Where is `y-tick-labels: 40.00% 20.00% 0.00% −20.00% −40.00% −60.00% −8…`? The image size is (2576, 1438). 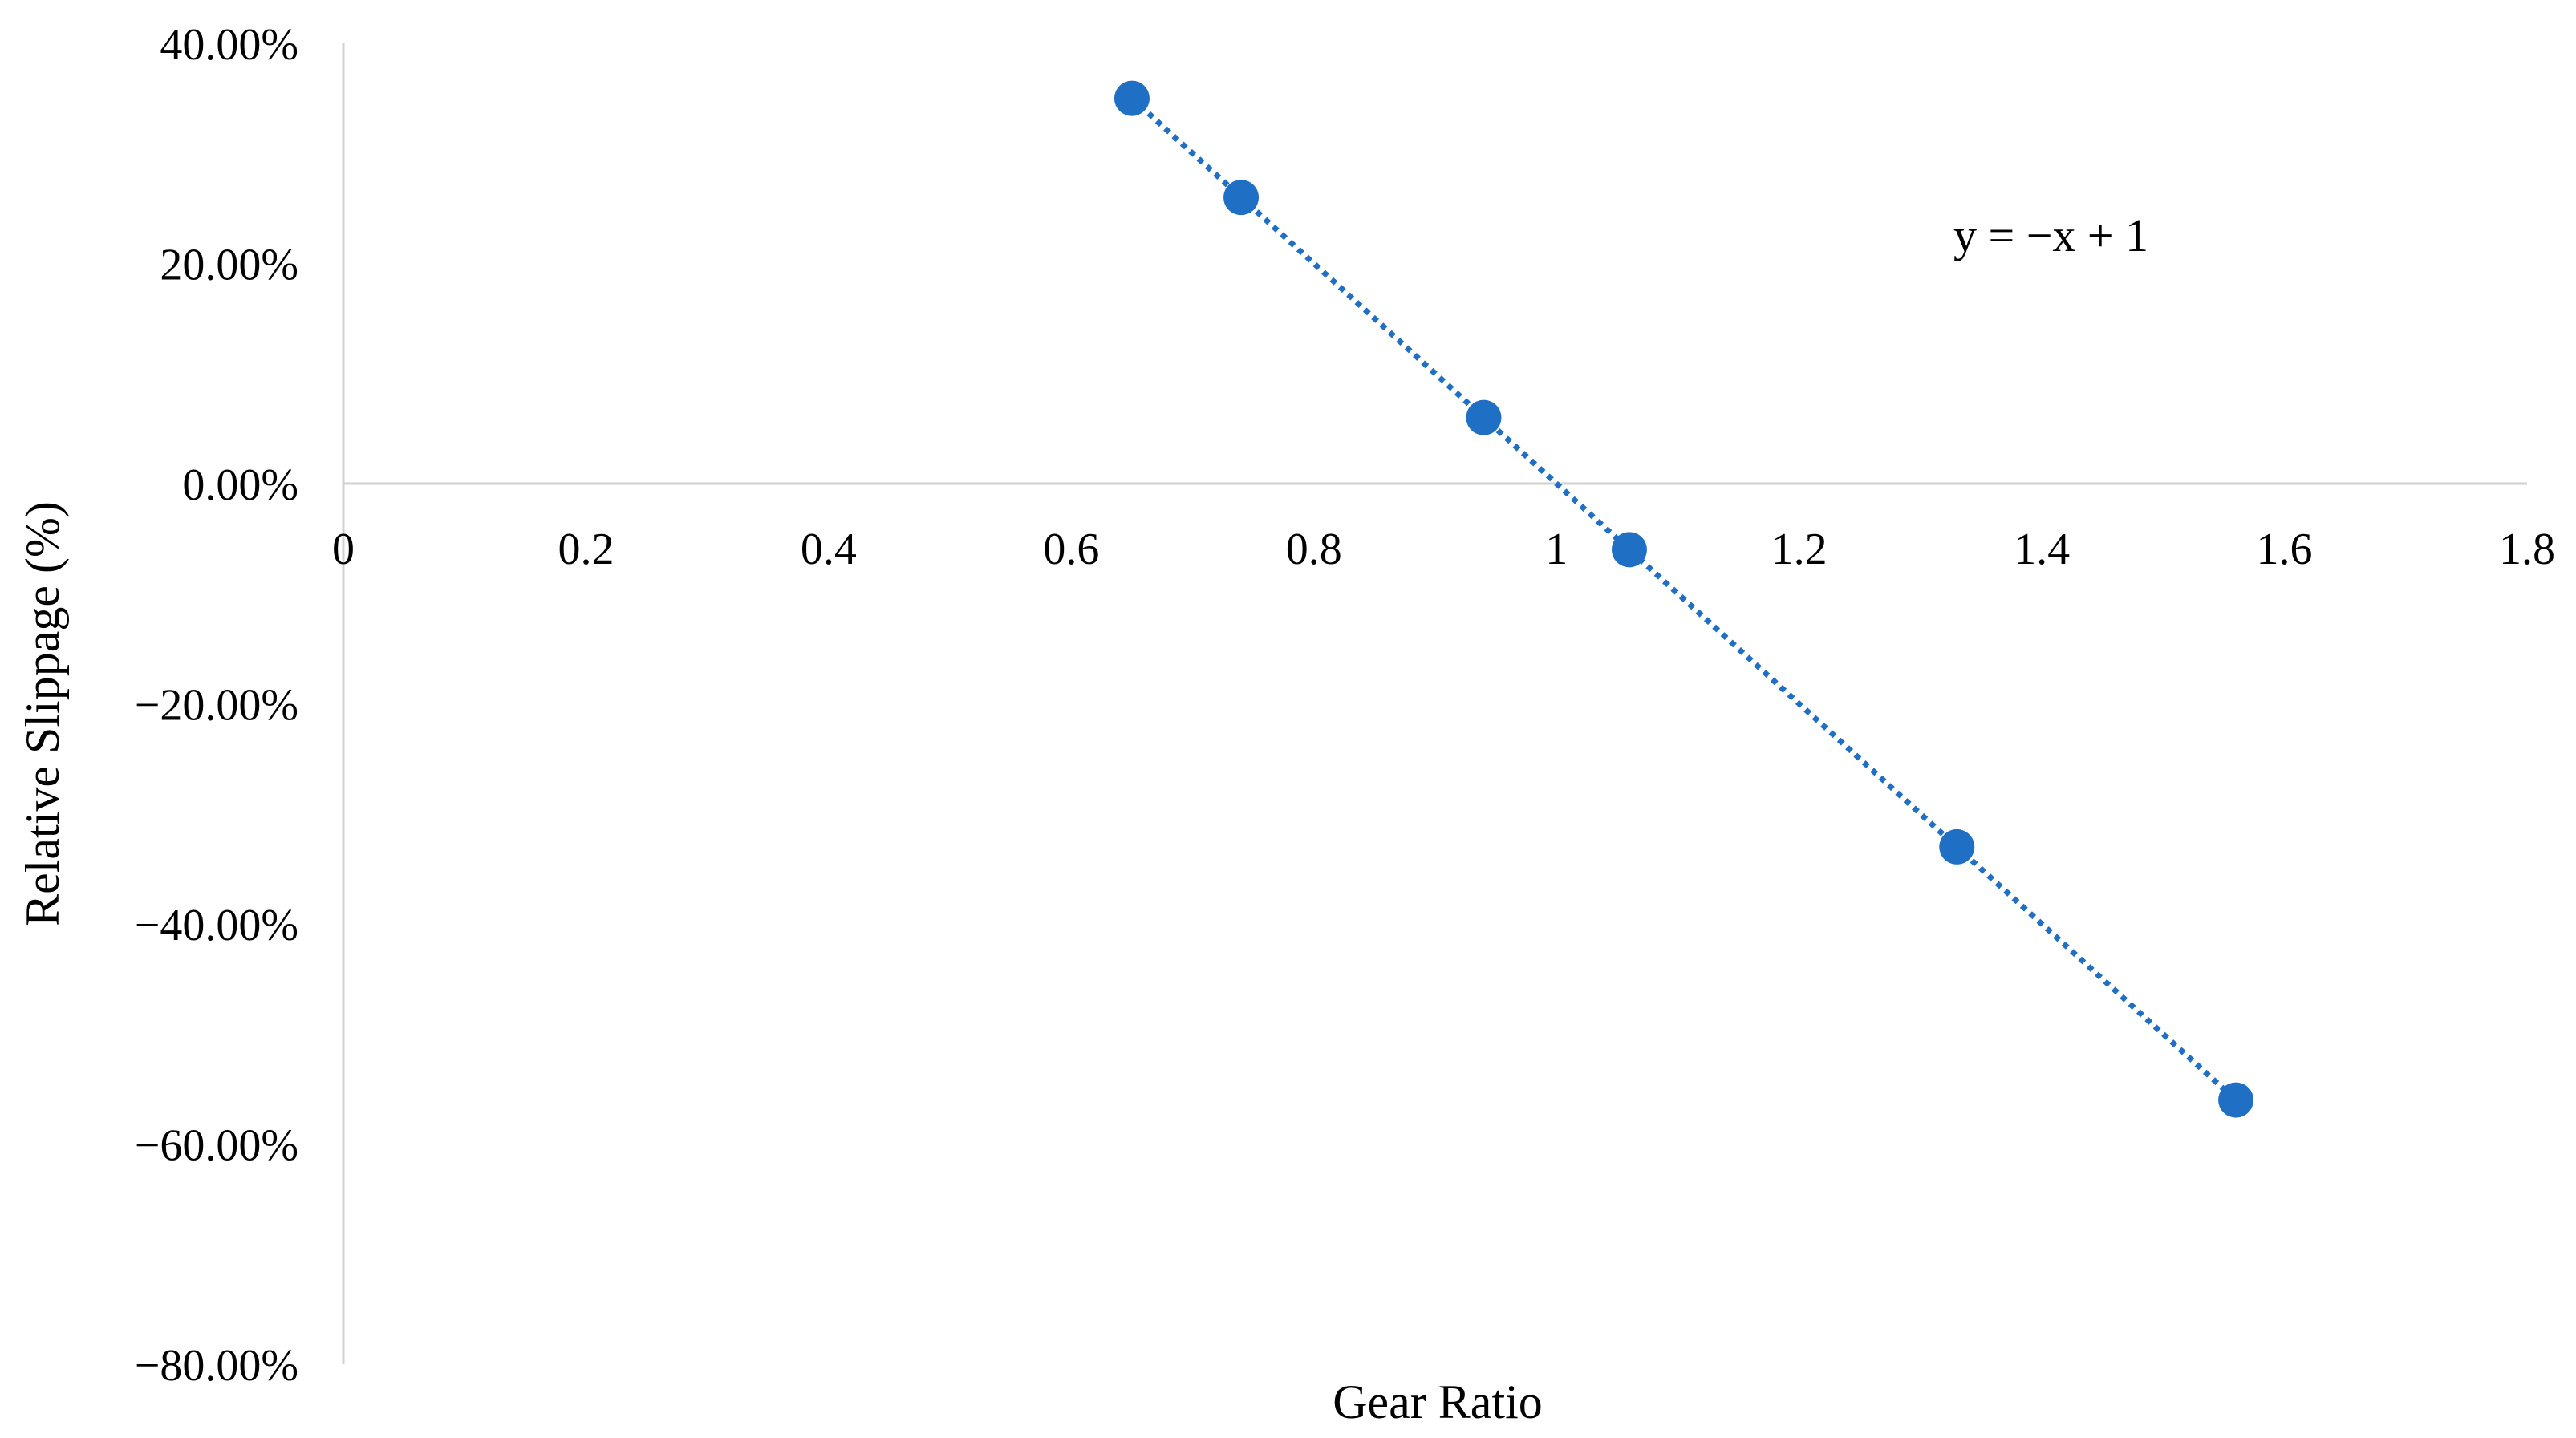
y-tick-labels: 40.00% 20.00% 0.00% −20.00% −40.00% −60.00% −8… is located at coordinates (216, 706).